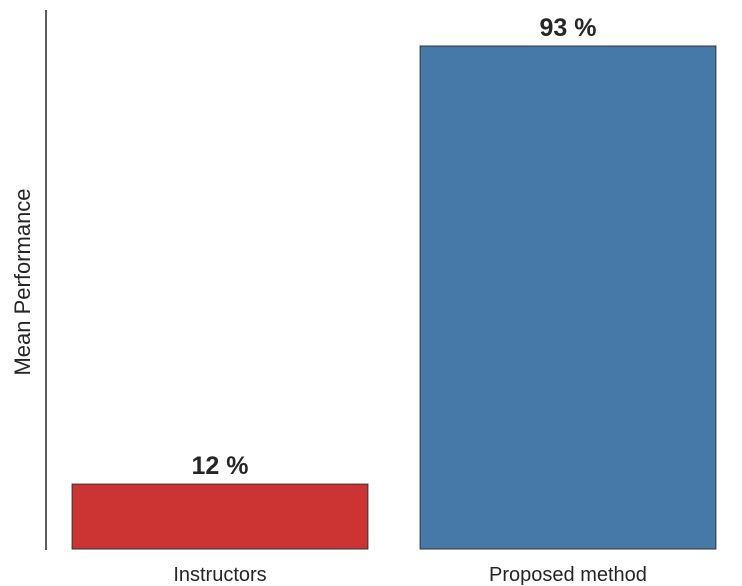 The height and width of the screenshot is (586, 742). Describe the element at coordinates (219, 575) in the screenshot. I see `x-tick-label-instructors: Instructors` at that location.